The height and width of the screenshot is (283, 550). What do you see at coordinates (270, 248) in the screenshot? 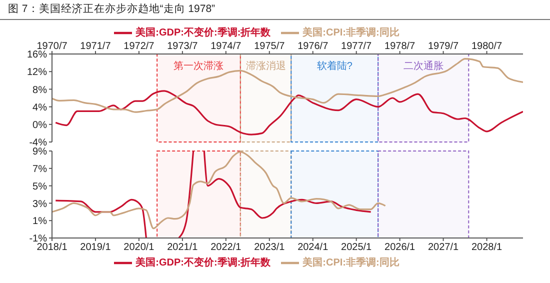
I see `x-tick-label: 2023/1` at bounding box center [270, 248].